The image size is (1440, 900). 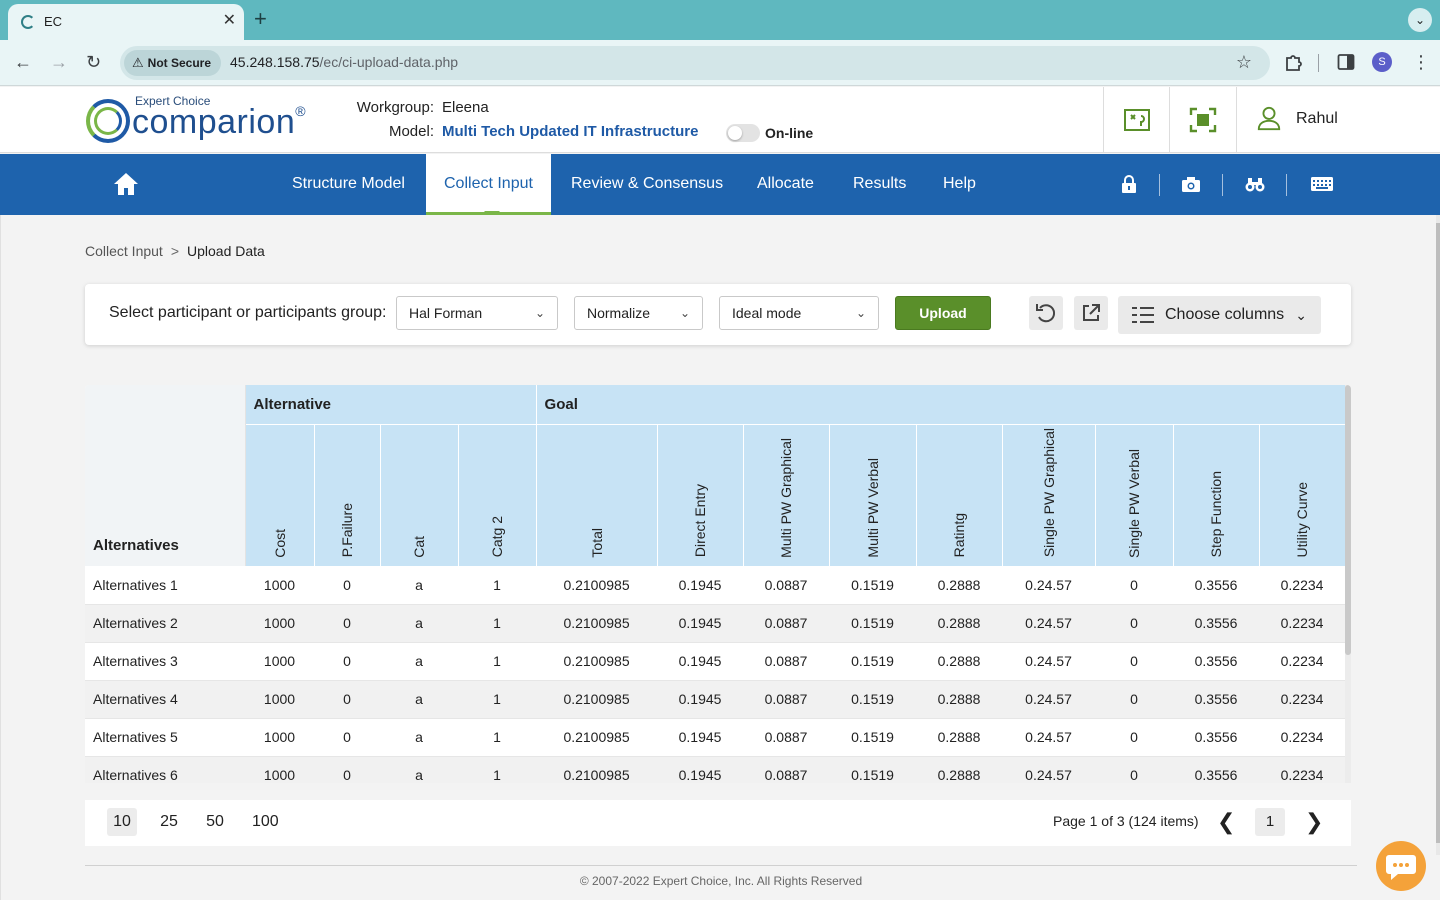 What do you see at coordinates (477, 313) in the screenshot?
I see `participant-select: Hal Forman ⌄` at bounding box center [477, 313].